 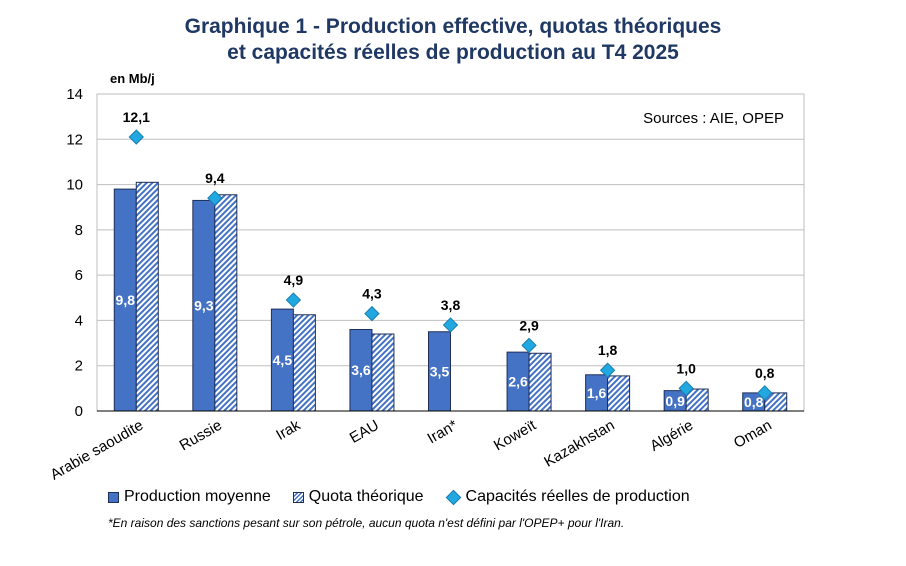 What do you see at coordinates (79, 320) in the screenshot?
I see `y-tick-label: 4` at bounding box center [79, 320].